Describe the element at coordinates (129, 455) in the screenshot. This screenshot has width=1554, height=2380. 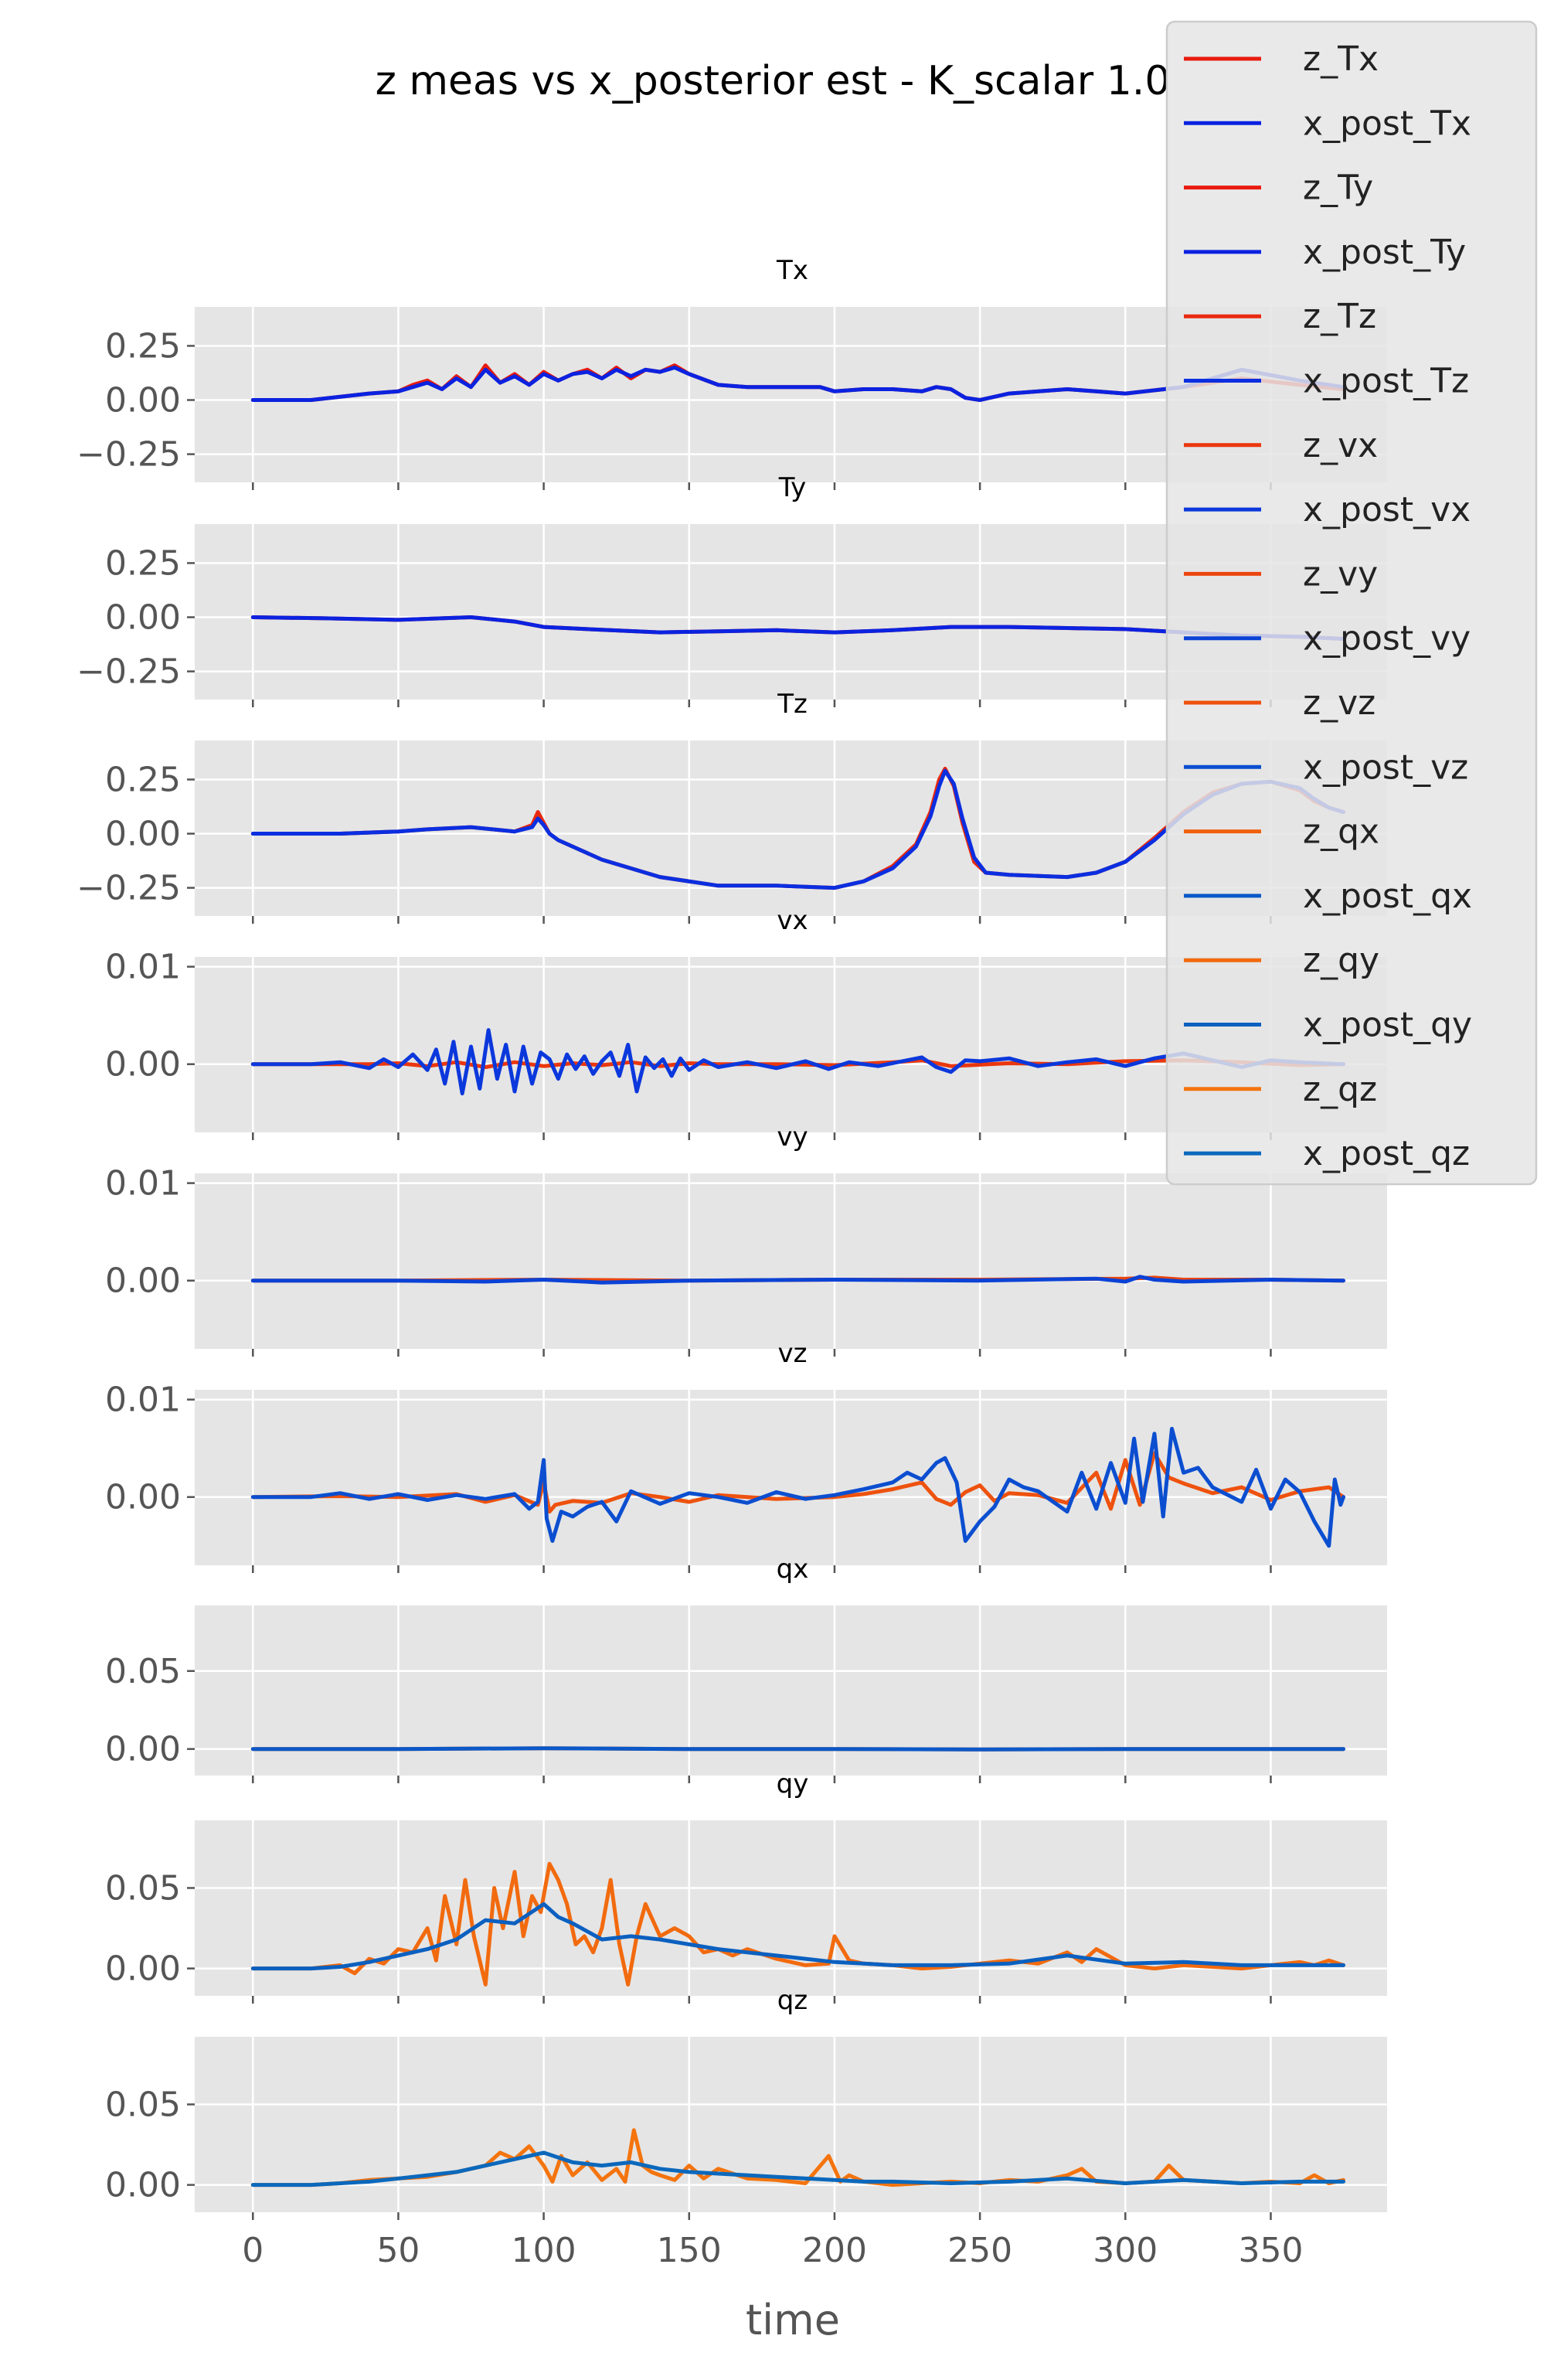
I see `subplot-tx-ytick-label: −0.25` at that location.